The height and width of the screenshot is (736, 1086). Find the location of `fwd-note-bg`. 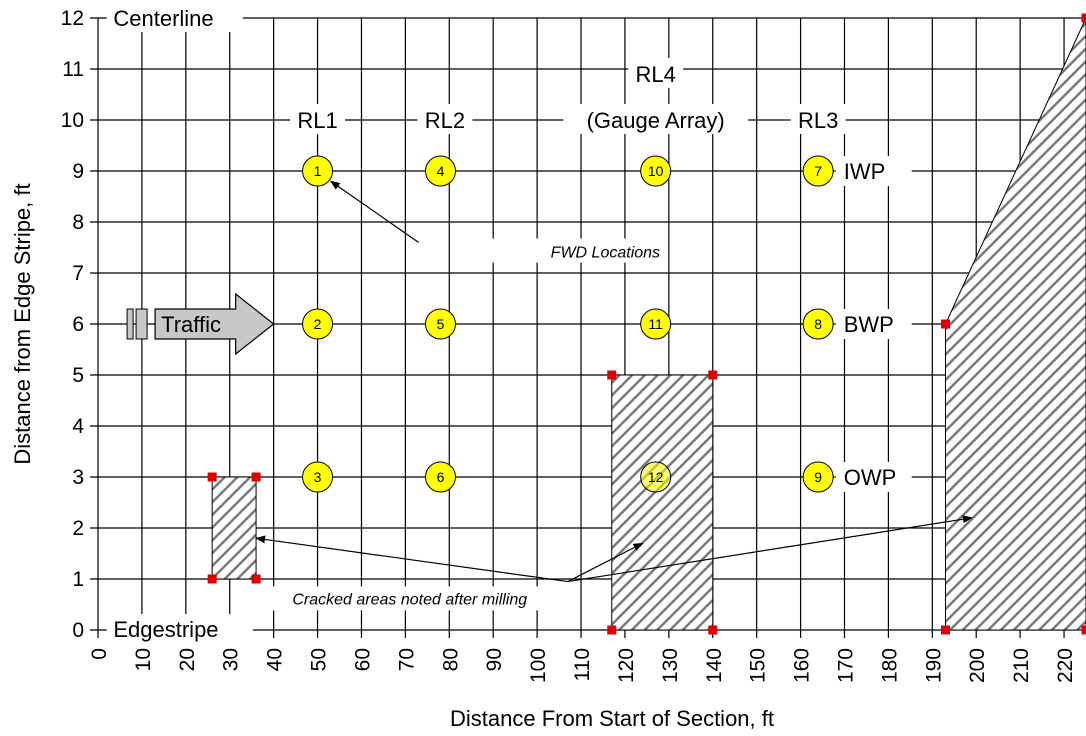

fwd-note-bg is located at coordinates (577, 250).